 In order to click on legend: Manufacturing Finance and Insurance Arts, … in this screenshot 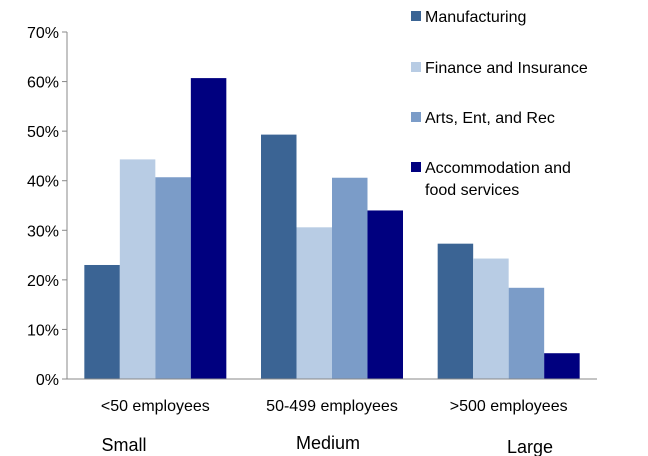, I will do `click(499, 104)`.